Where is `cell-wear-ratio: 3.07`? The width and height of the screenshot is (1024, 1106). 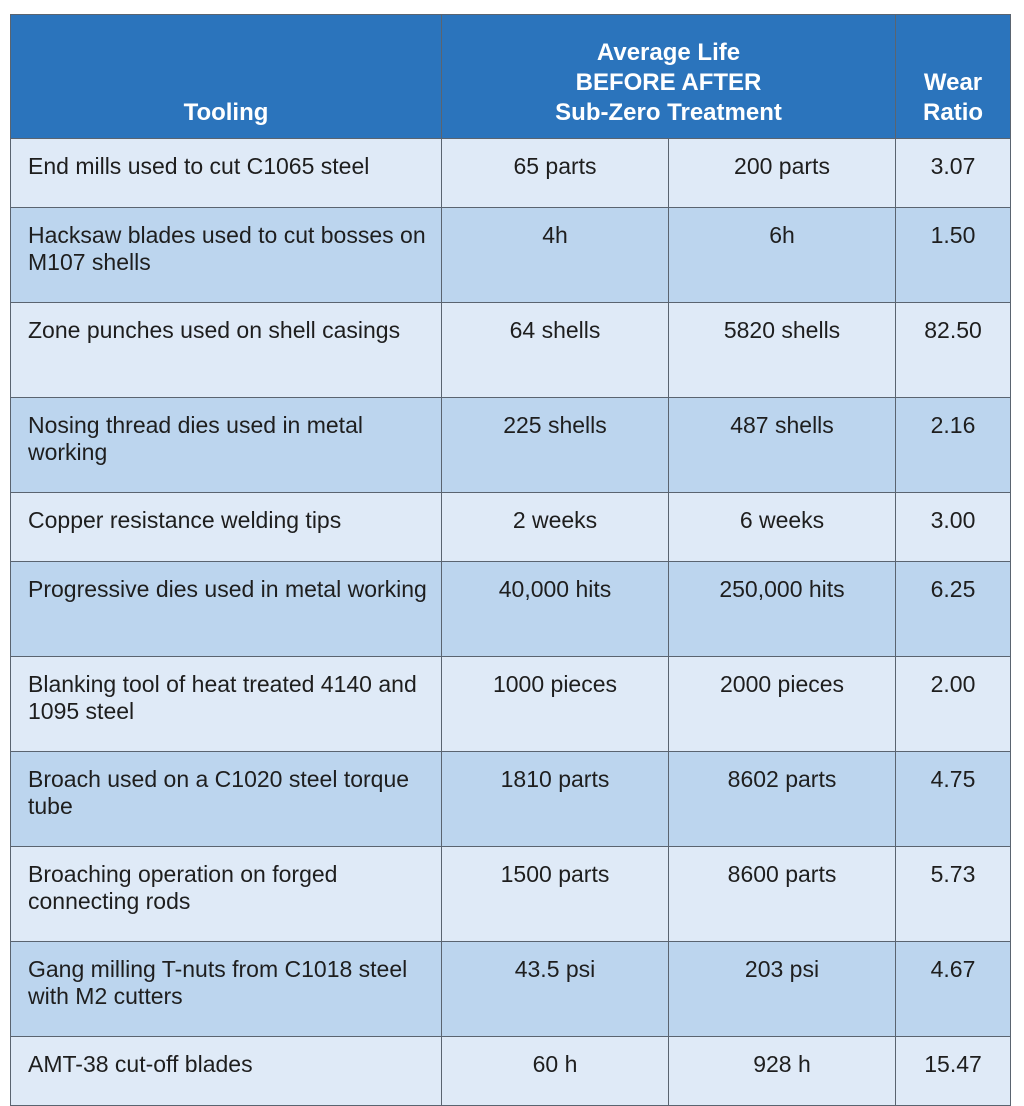
cell-wear-ratio: 3.07 is located at coordinates (953, 173).